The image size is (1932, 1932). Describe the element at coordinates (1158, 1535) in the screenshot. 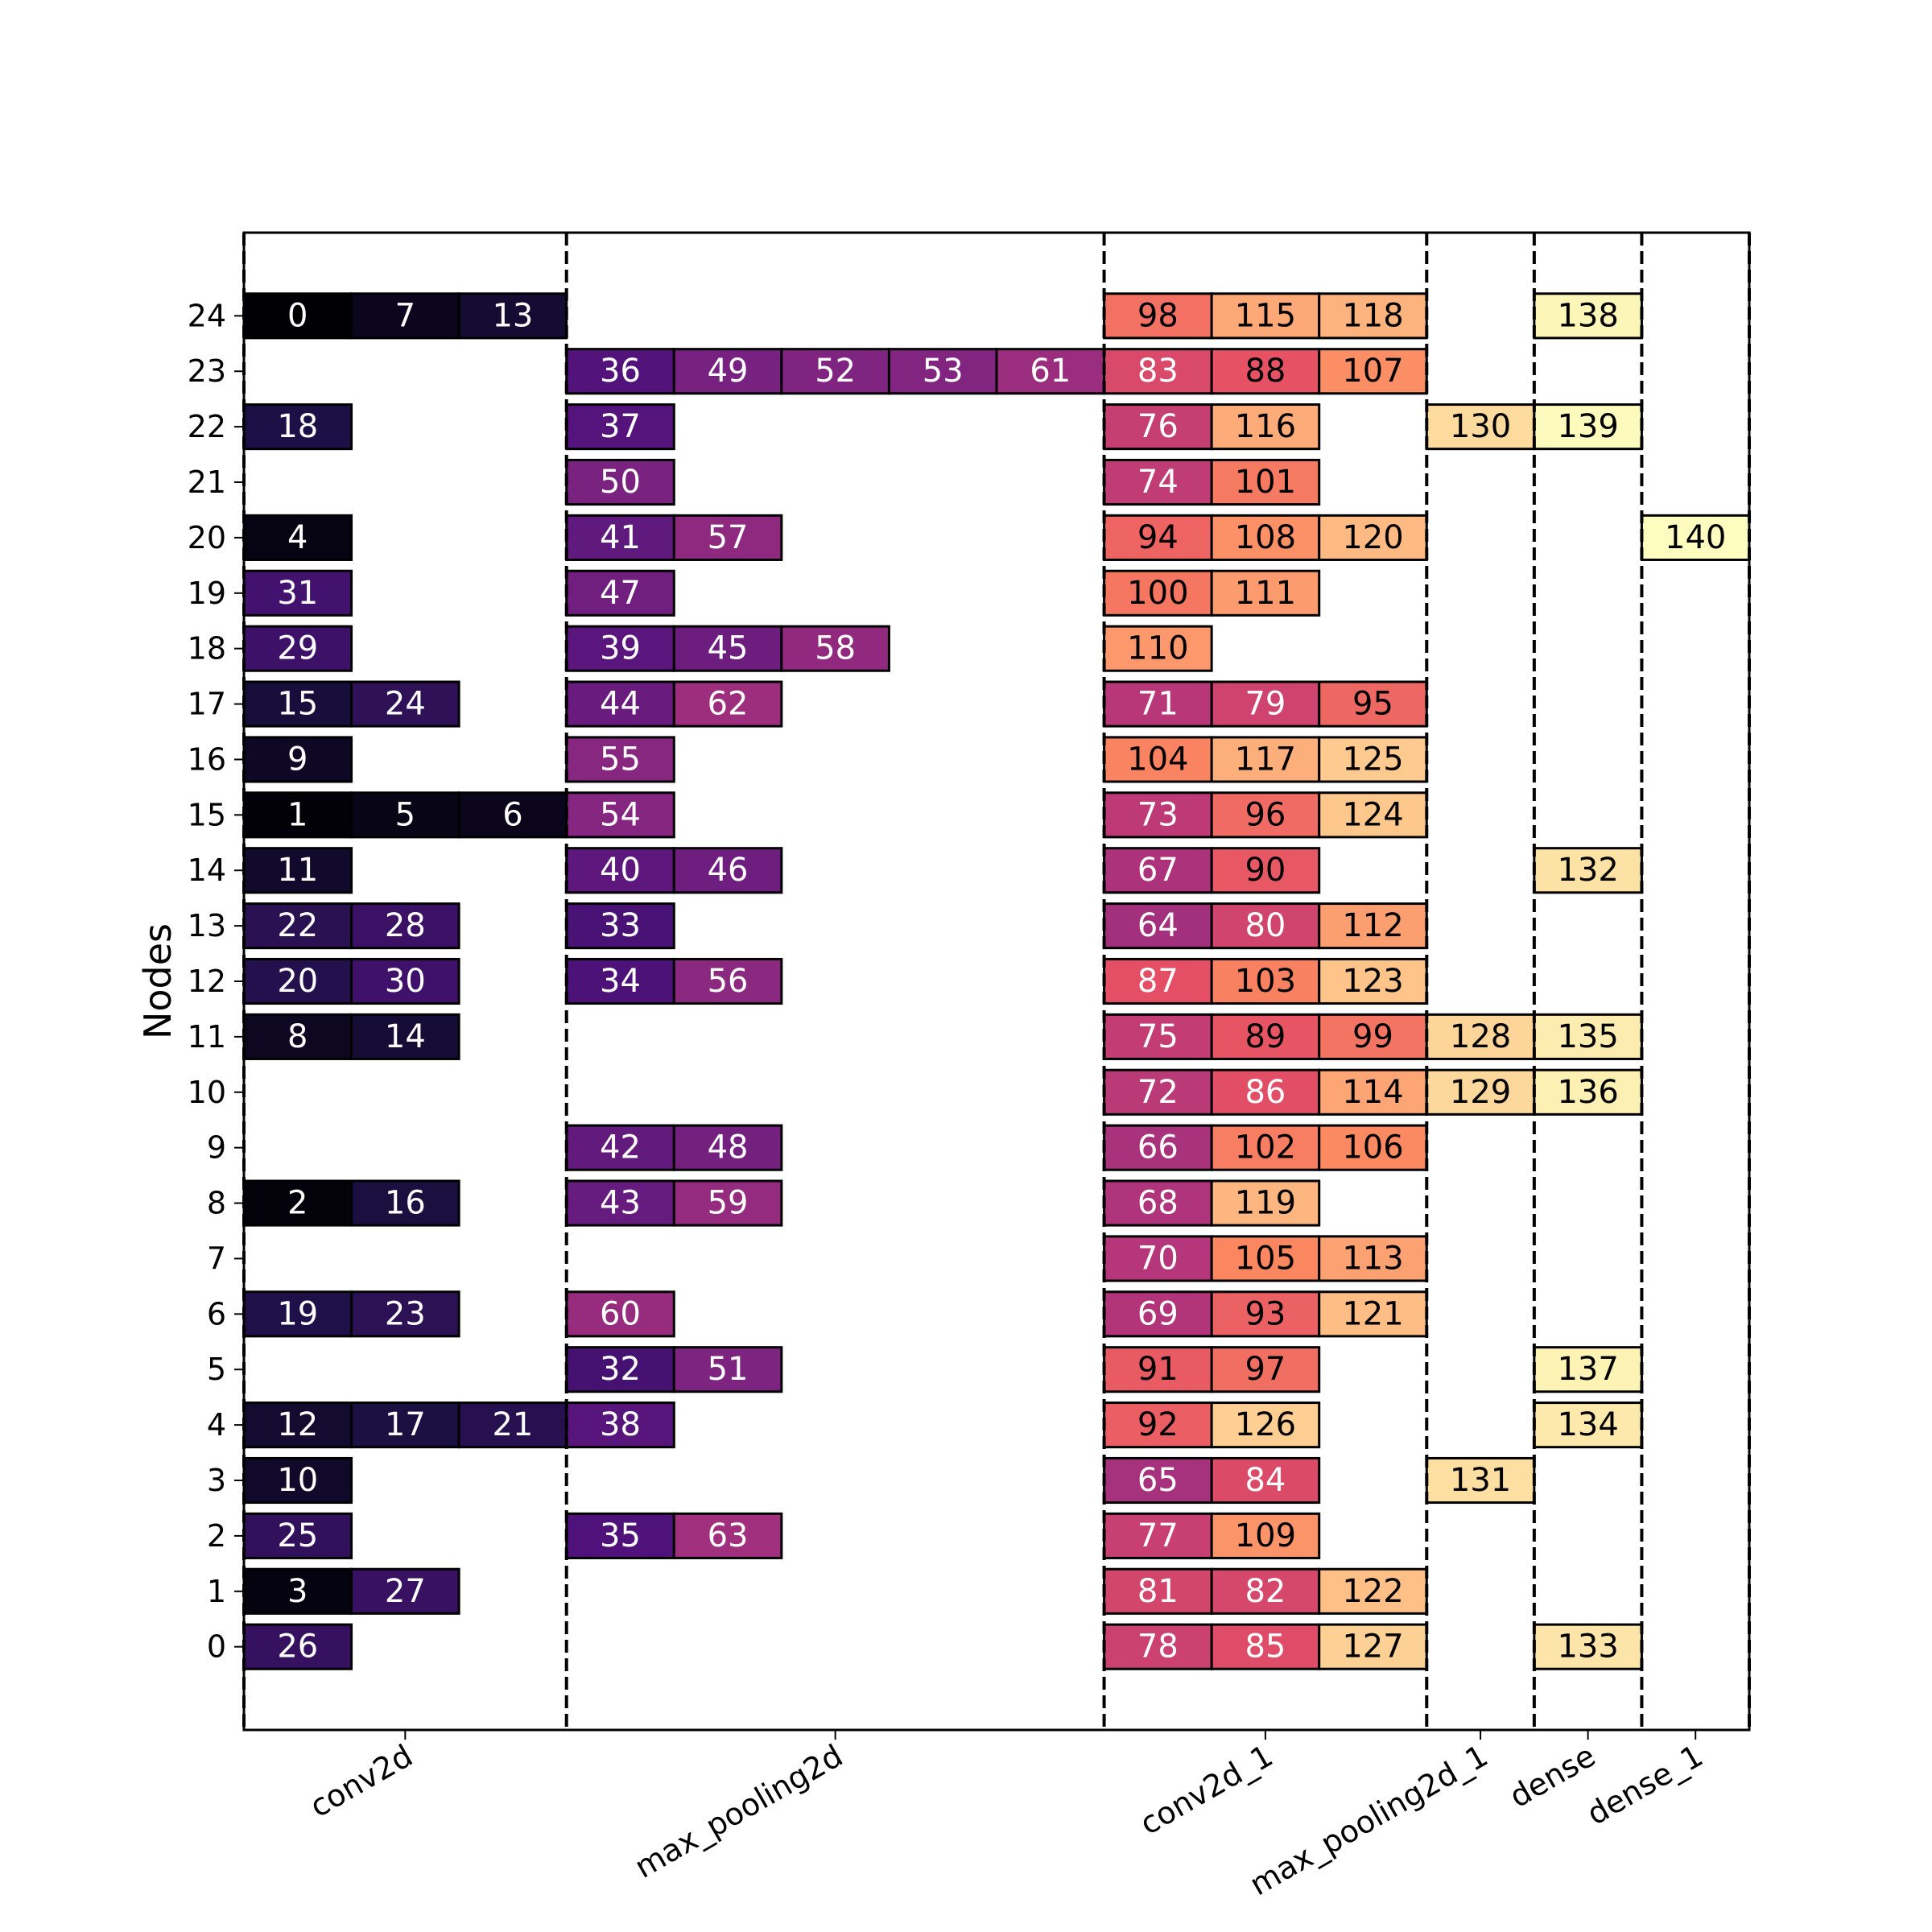

I see `cell-label: 77` at that location.